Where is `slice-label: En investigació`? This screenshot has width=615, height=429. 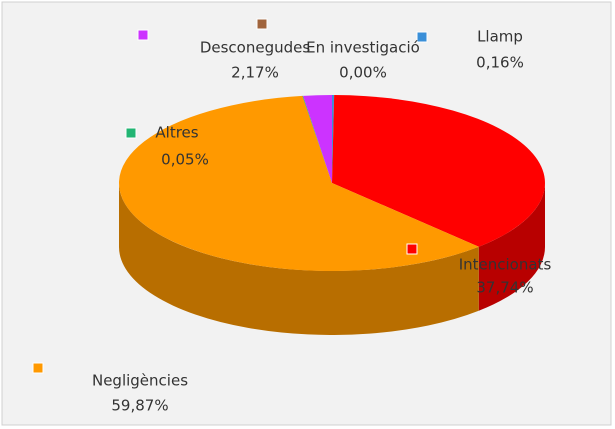
slice-label: En investigació is located at coordinates (363, 48).